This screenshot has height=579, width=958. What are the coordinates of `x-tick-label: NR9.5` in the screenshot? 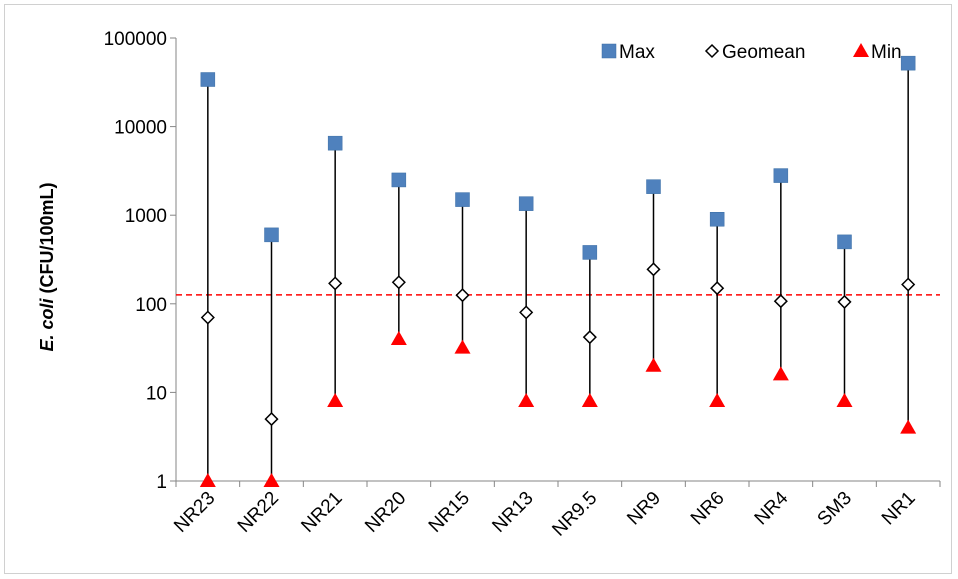 It's located at (574, 514).